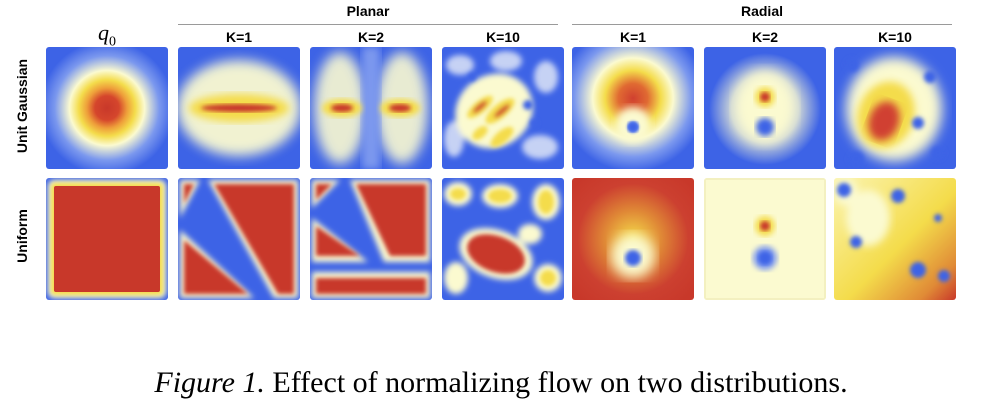 Image resolution: width=1002 pixels, height=418 pixels. What do you see at coordinates (239, 239) in the screenshot?
I see `panel-uniform-planar-k1` at bounding box center [239, 239].